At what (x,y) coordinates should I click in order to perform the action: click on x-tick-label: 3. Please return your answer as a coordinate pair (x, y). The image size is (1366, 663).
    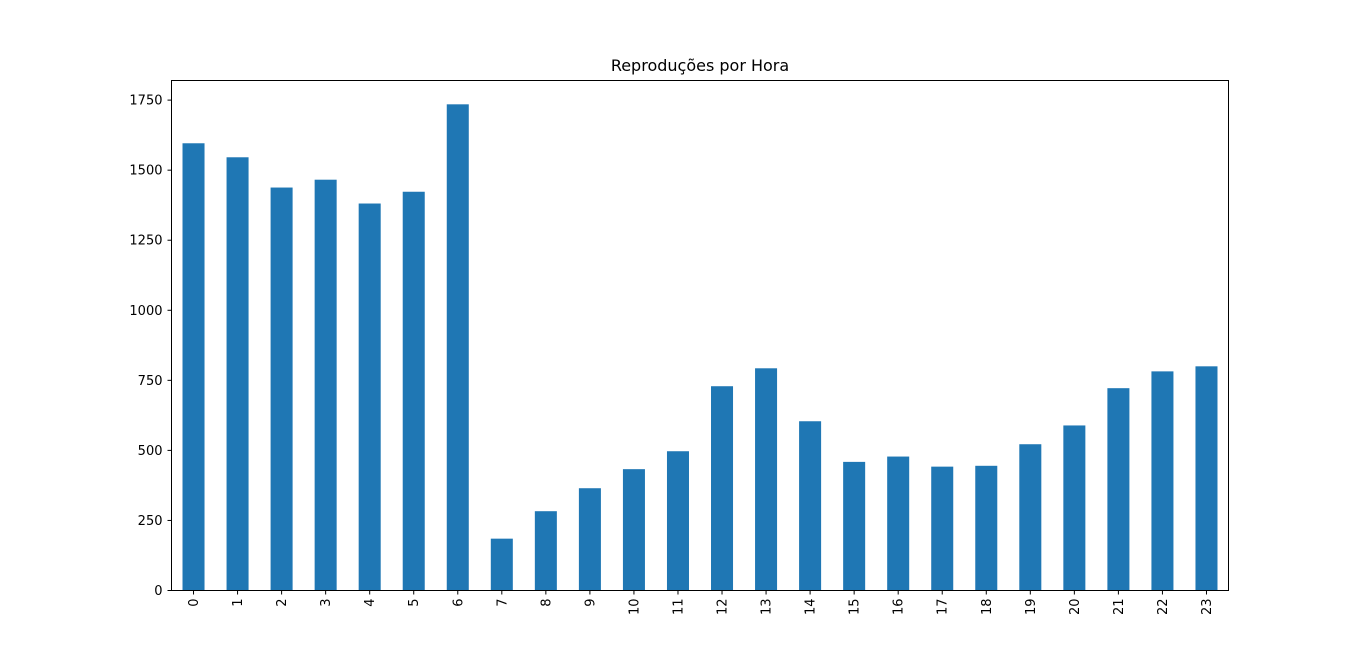
    Looking at the image, I should click on (326, 603).